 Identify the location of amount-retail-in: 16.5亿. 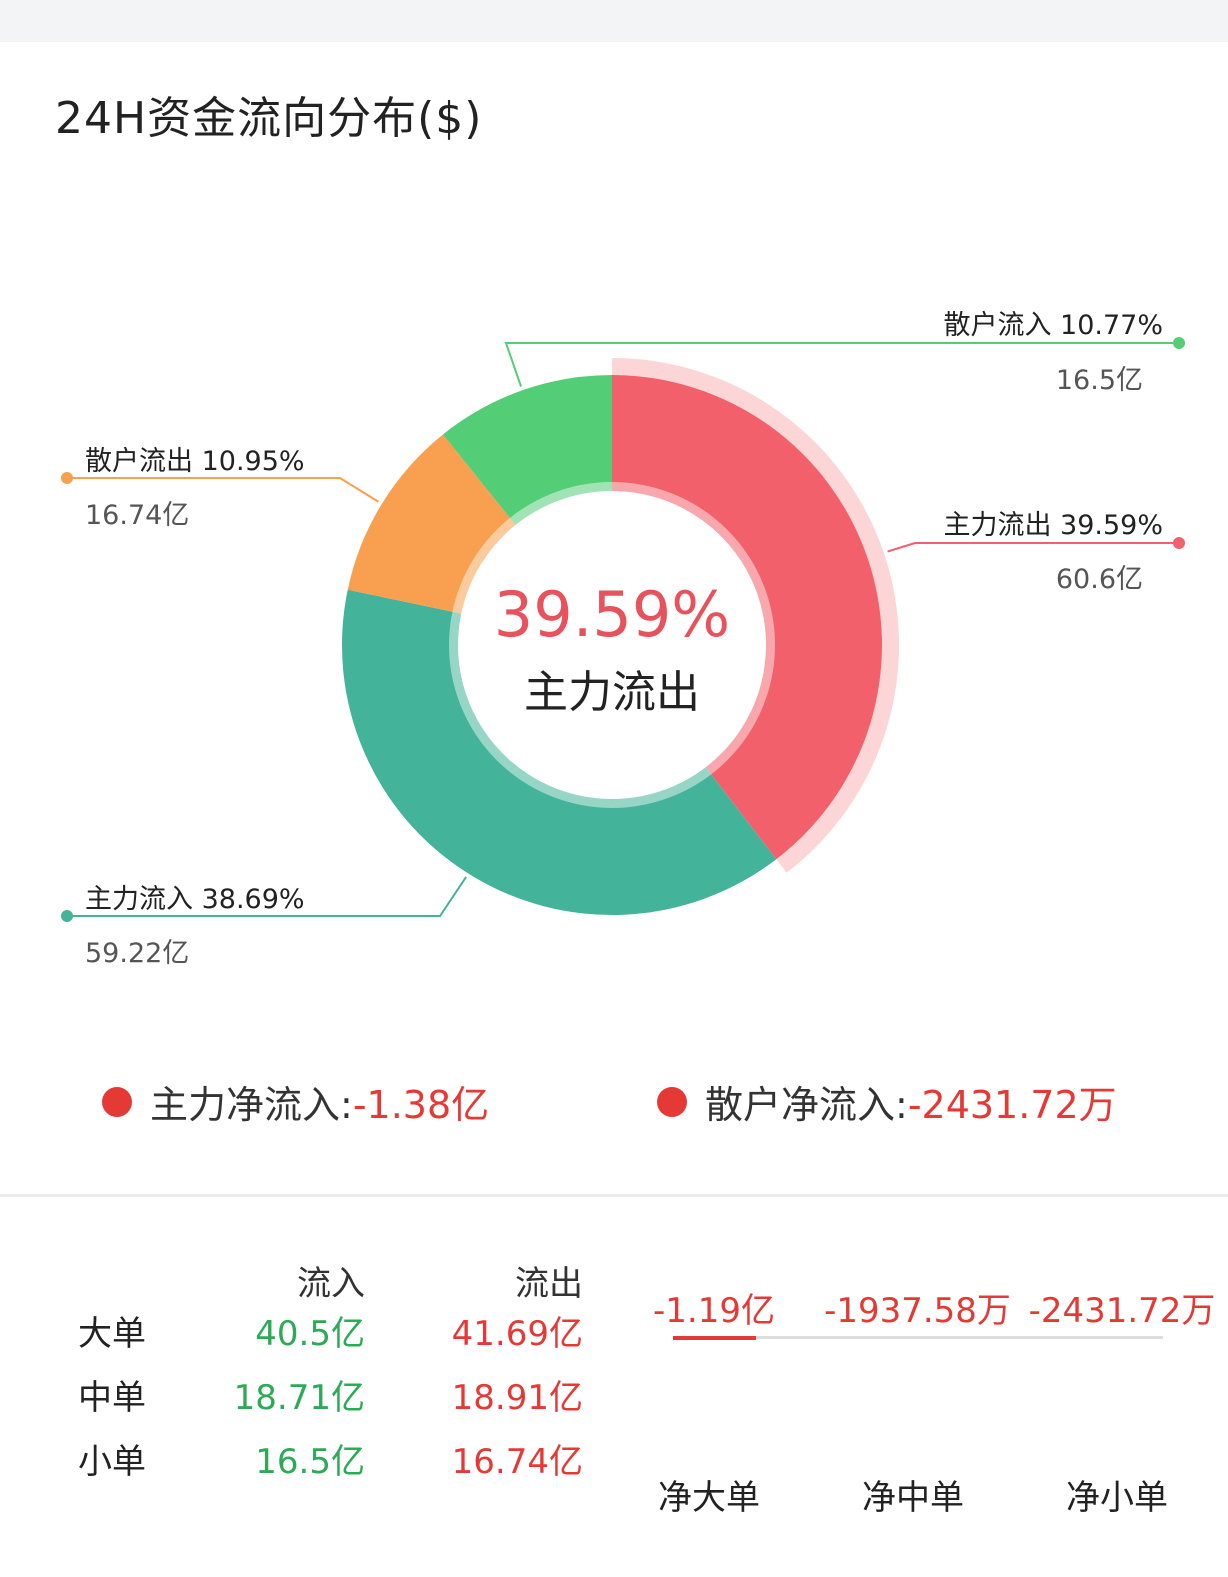
(1099, 380).